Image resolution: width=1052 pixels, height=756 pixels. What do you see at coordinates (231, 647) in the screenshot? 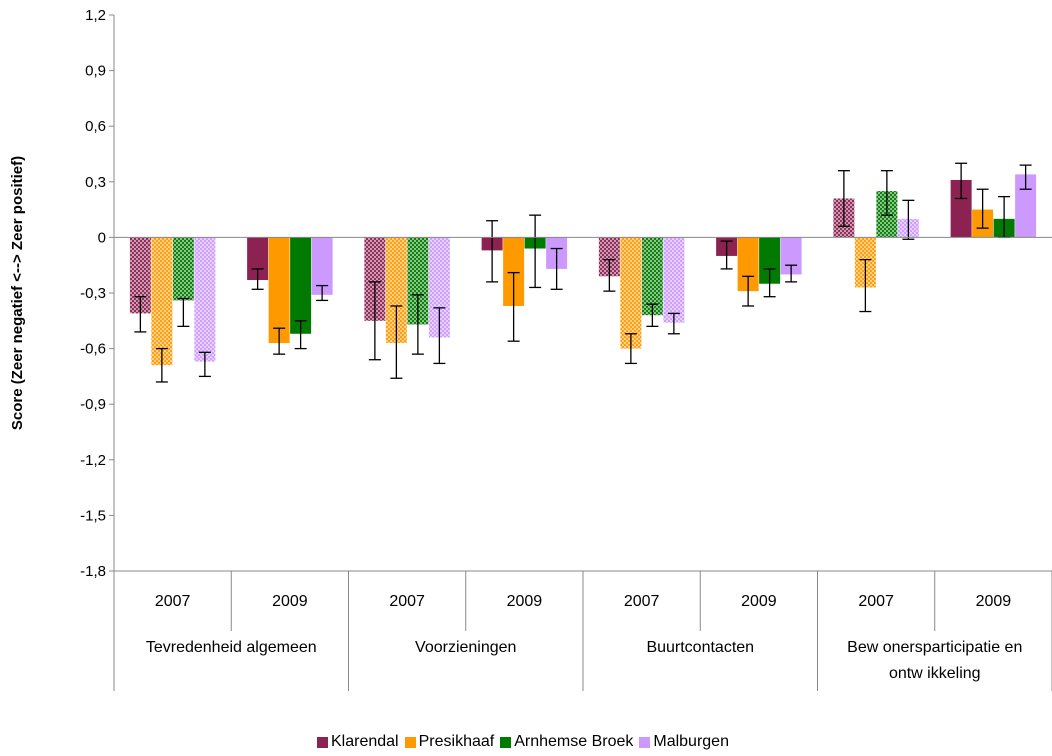
I see `x-group-label: Tevredenheid algemeen` at bounding box center [231, 647].